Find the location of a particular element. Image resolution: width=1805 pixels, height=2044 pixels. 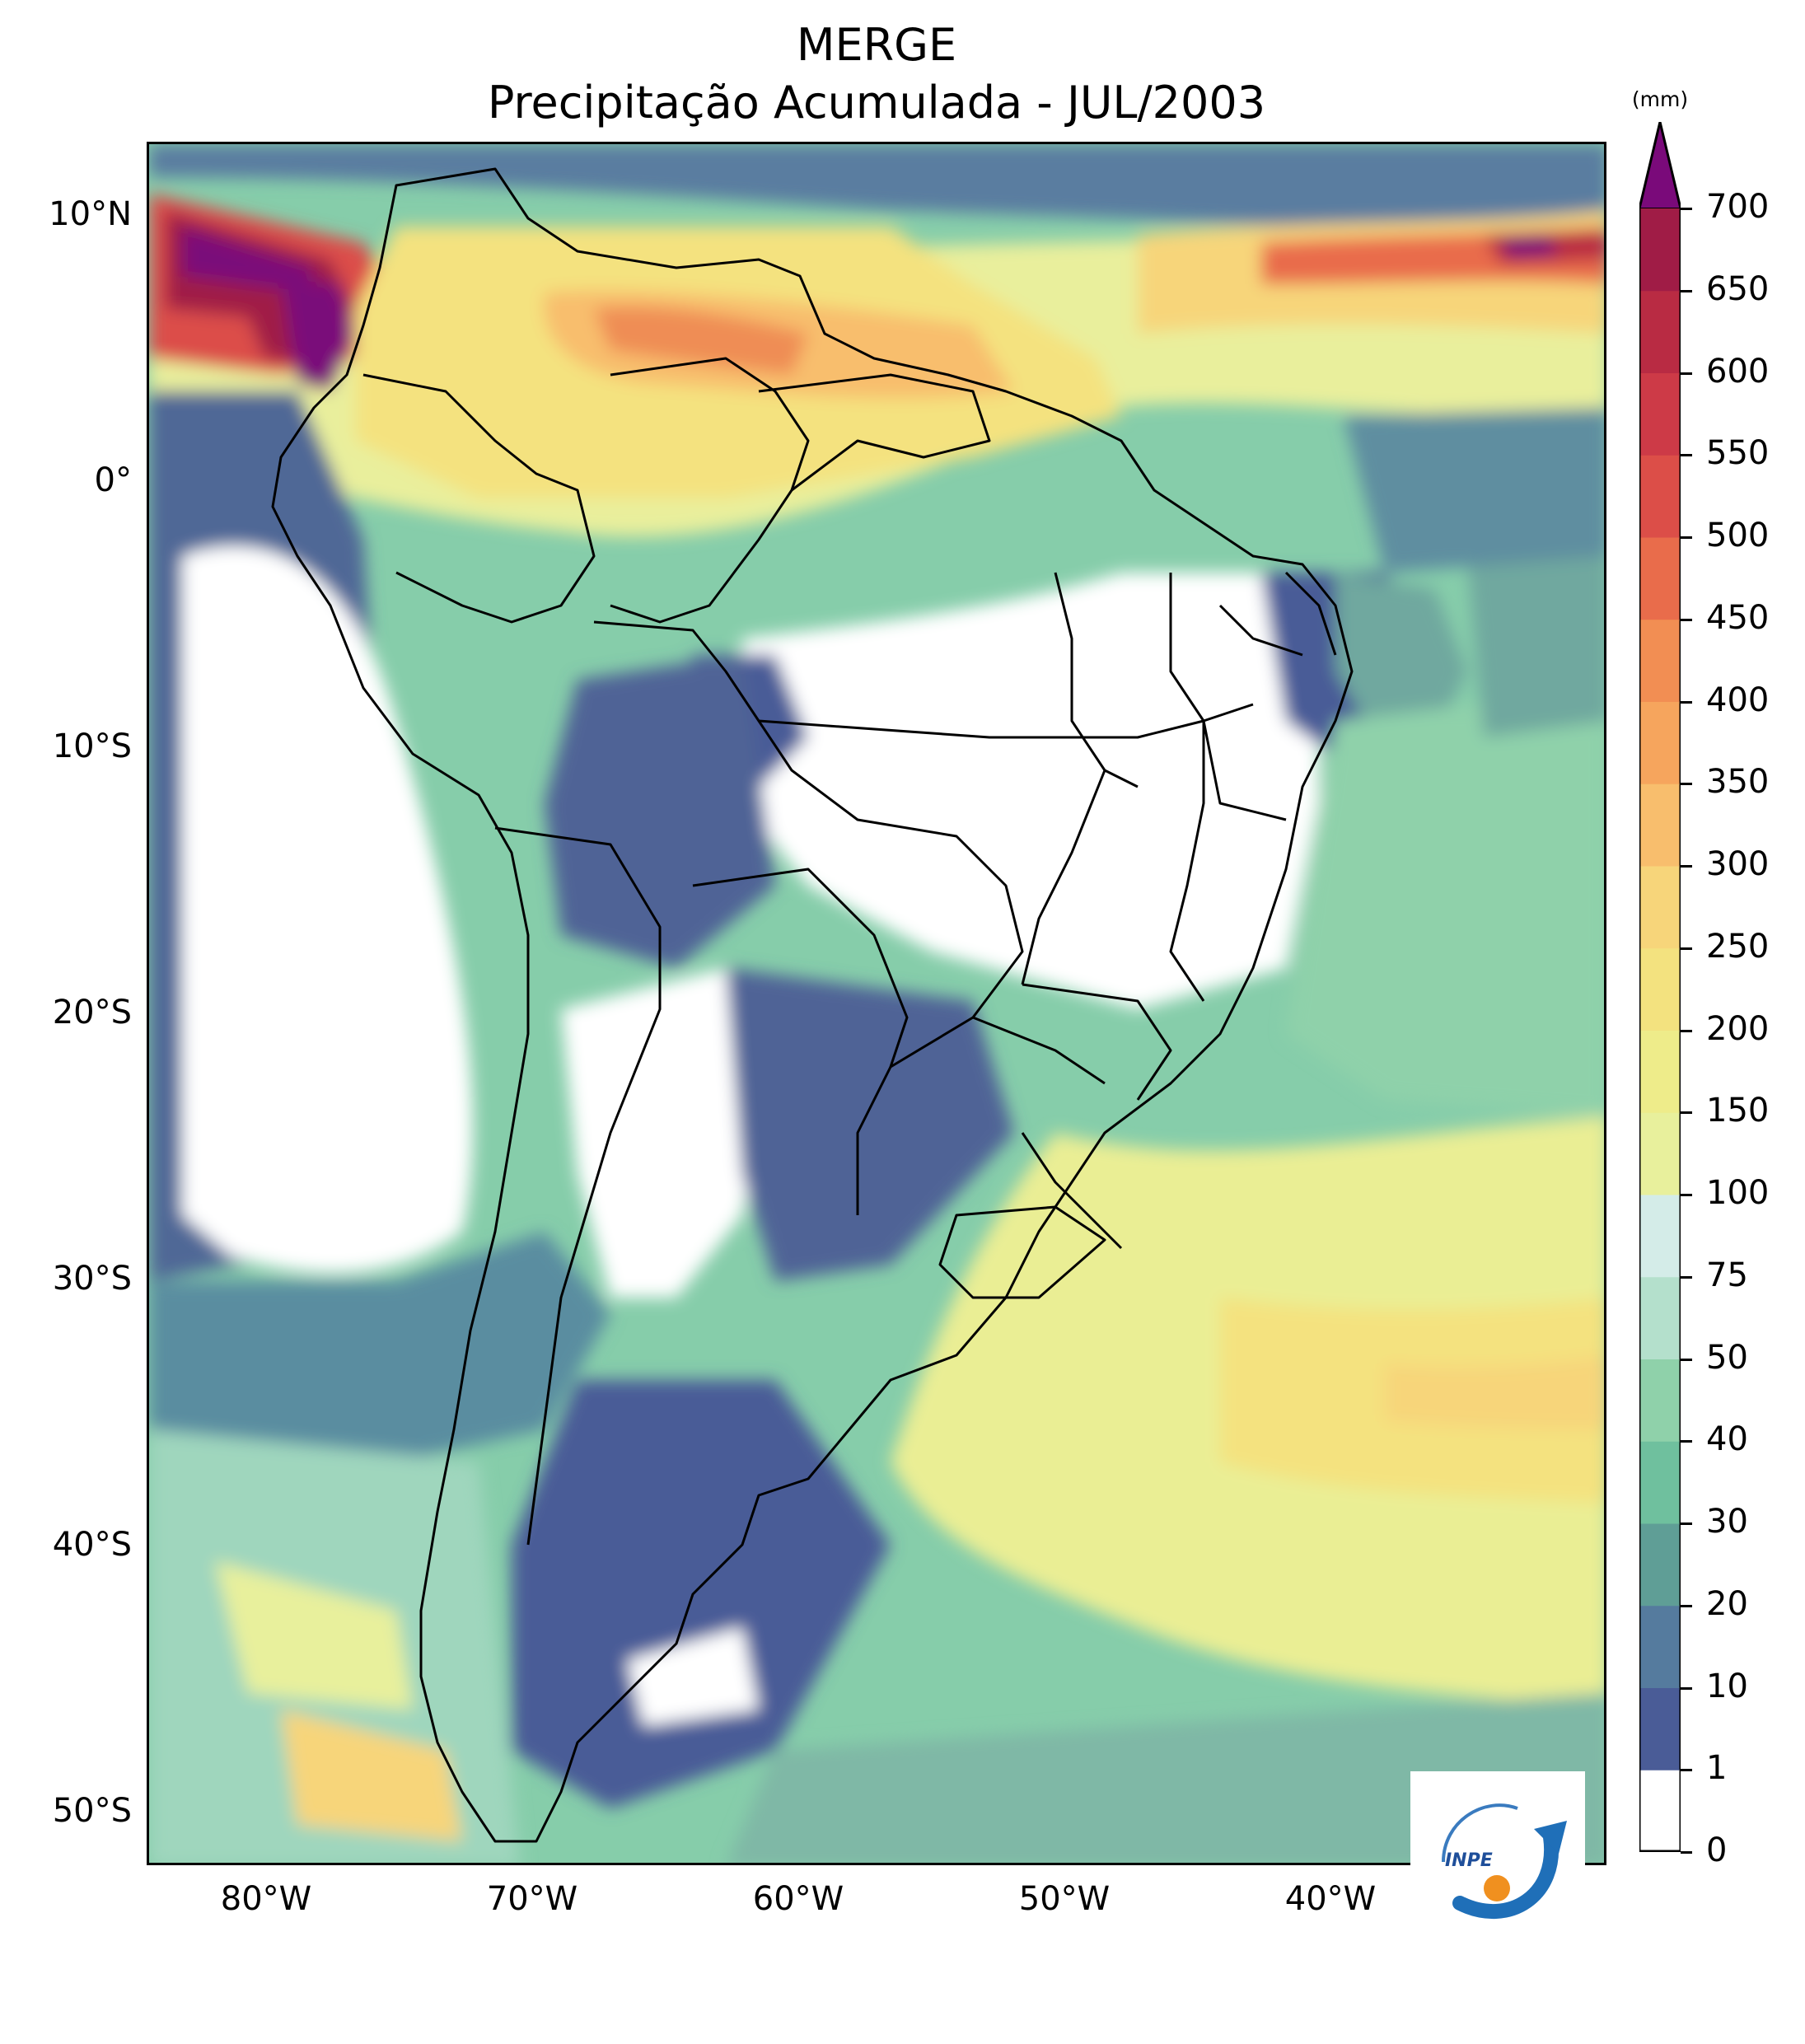

map-title: MERGE is located at coordinates (877, 45).